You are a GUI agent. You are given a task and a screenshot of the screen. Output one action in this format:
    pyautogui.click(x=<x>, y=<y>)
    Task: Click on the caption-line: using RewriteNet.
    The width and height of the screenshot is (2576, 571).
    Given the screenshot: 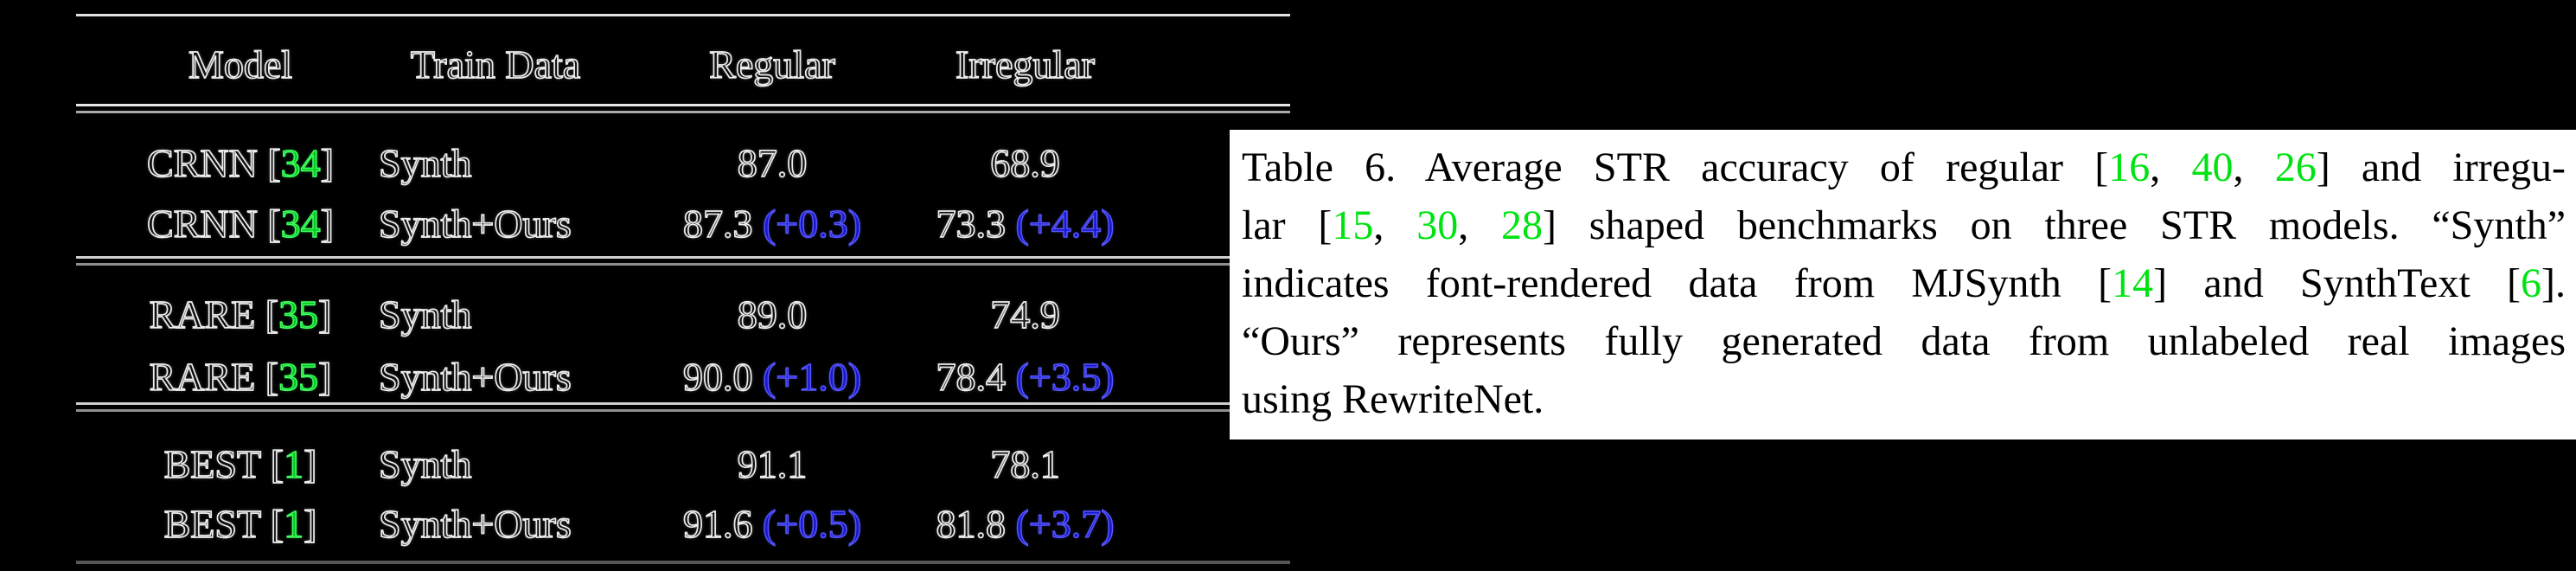 What is the action you would take?
    pyautogui.click(x=1904, y=399)
    